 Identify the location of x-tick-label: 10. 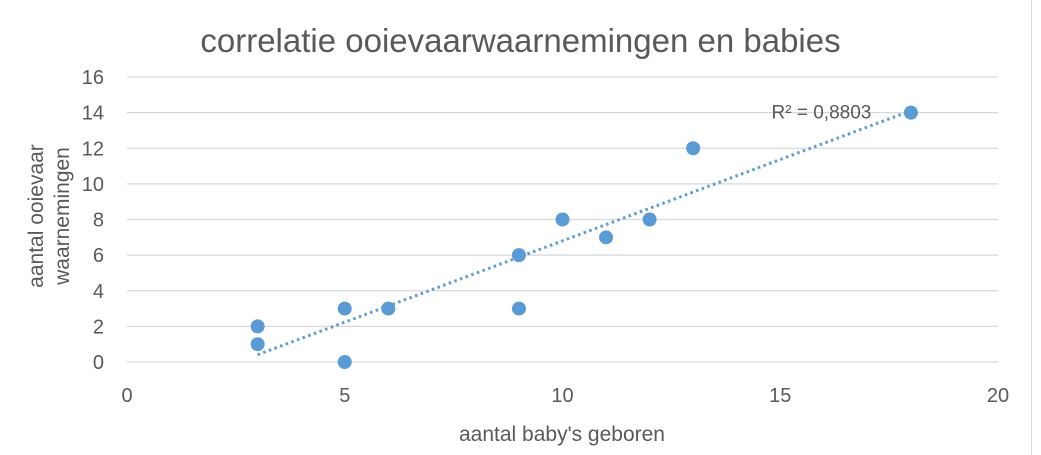
(562, 396).